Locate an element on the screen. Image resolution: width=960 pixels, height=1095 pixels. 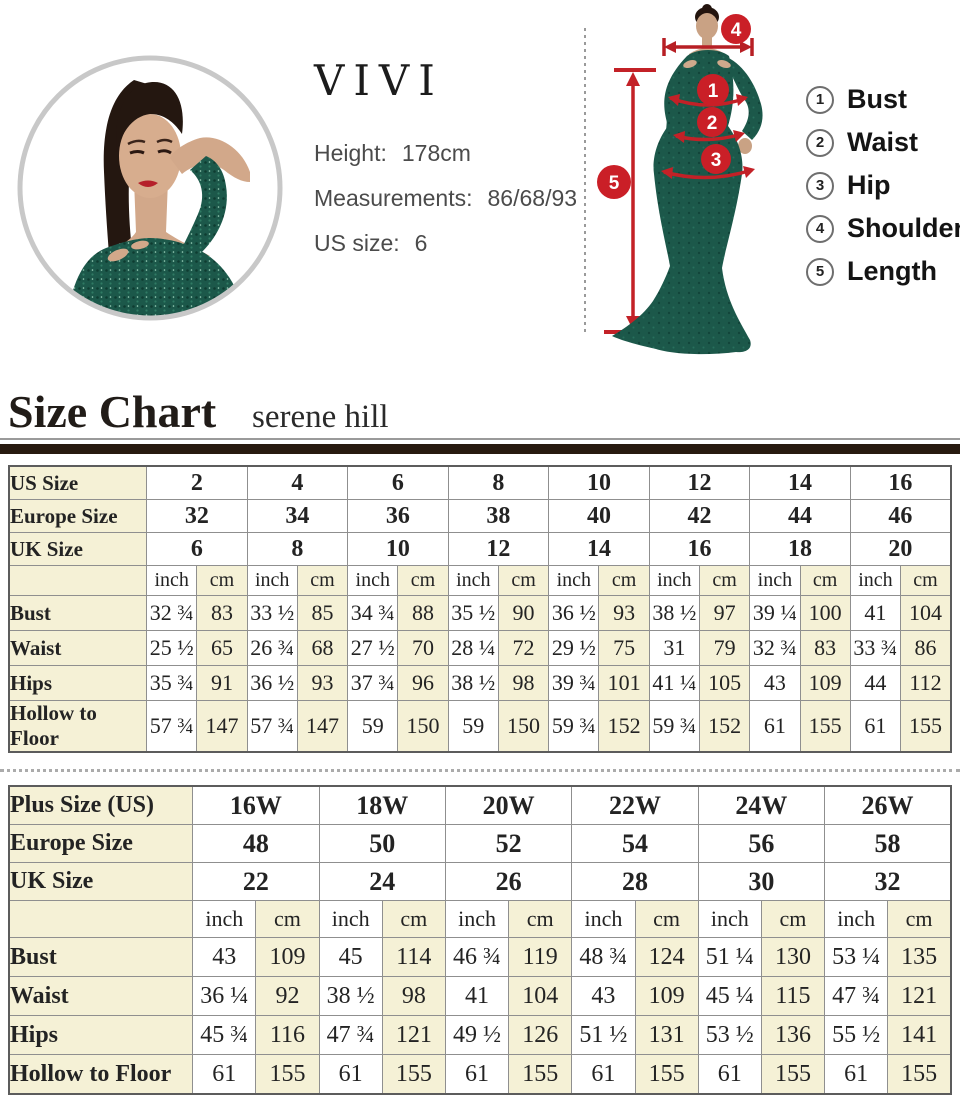
row-label: Hips is located at coordinates (78, 683).